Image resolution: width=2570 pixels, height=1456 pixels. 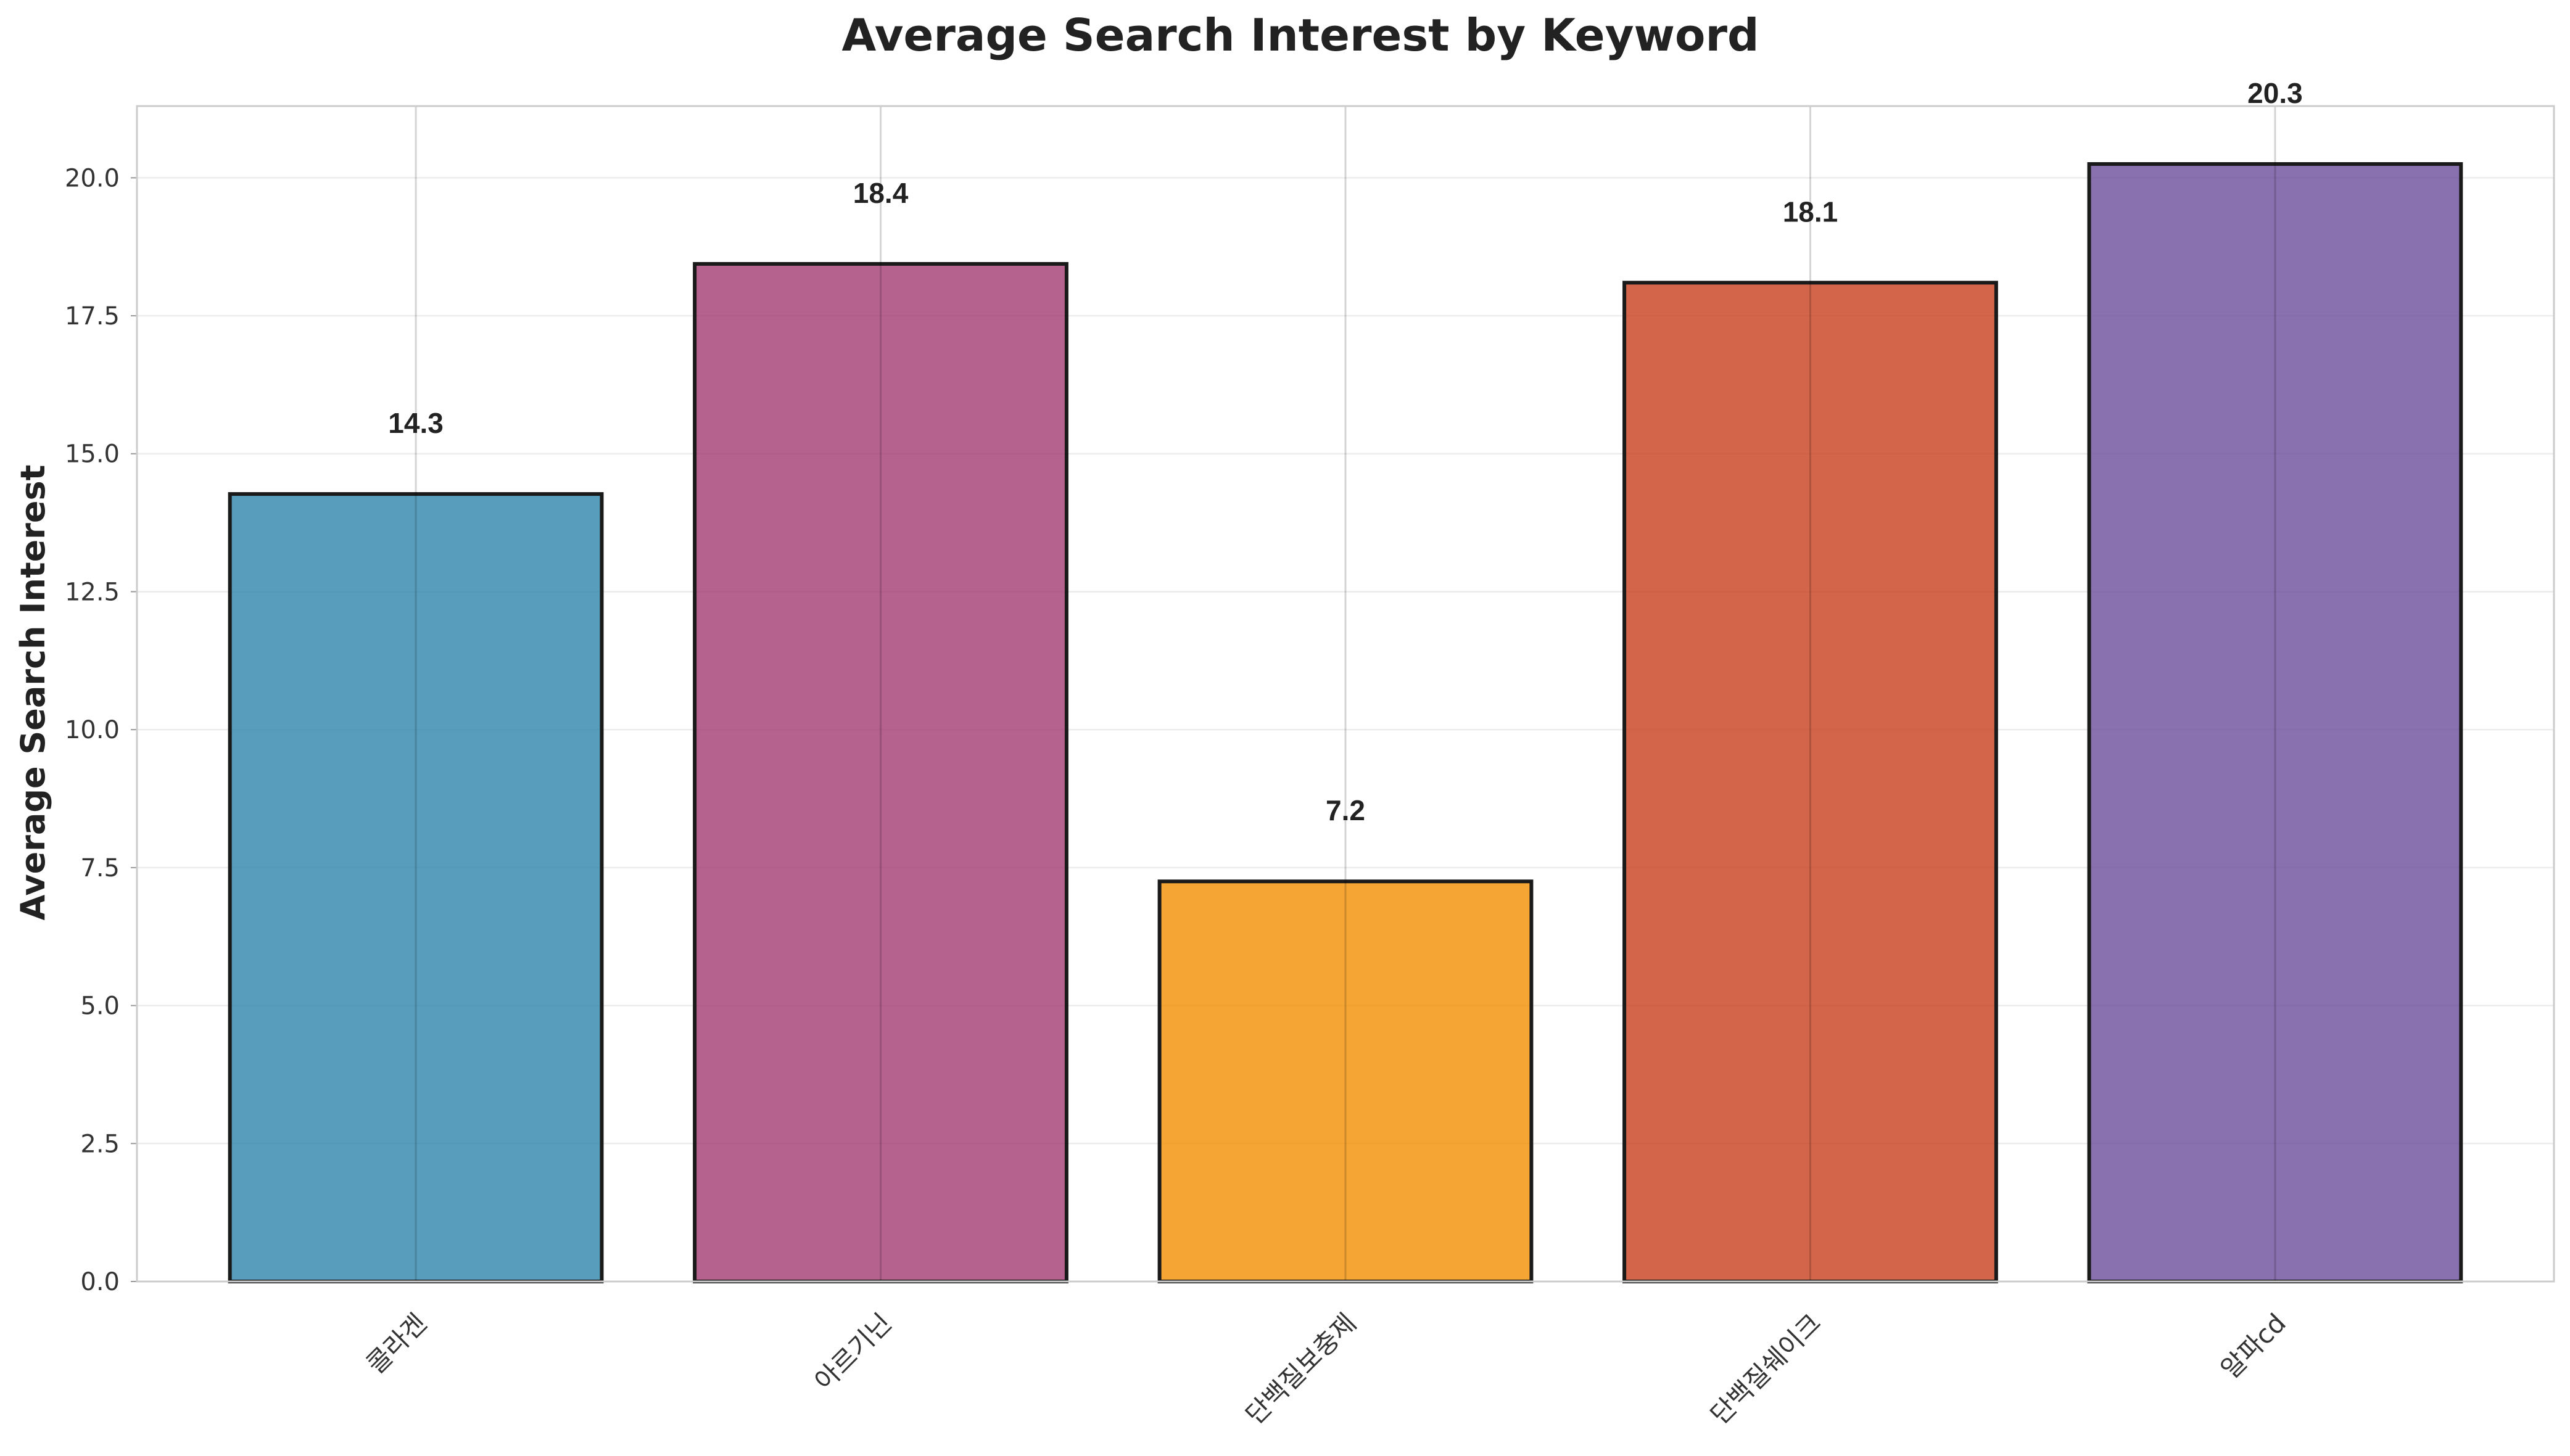 I want to click on y-tick-label: 2.5, so click(x=100, y=1144).